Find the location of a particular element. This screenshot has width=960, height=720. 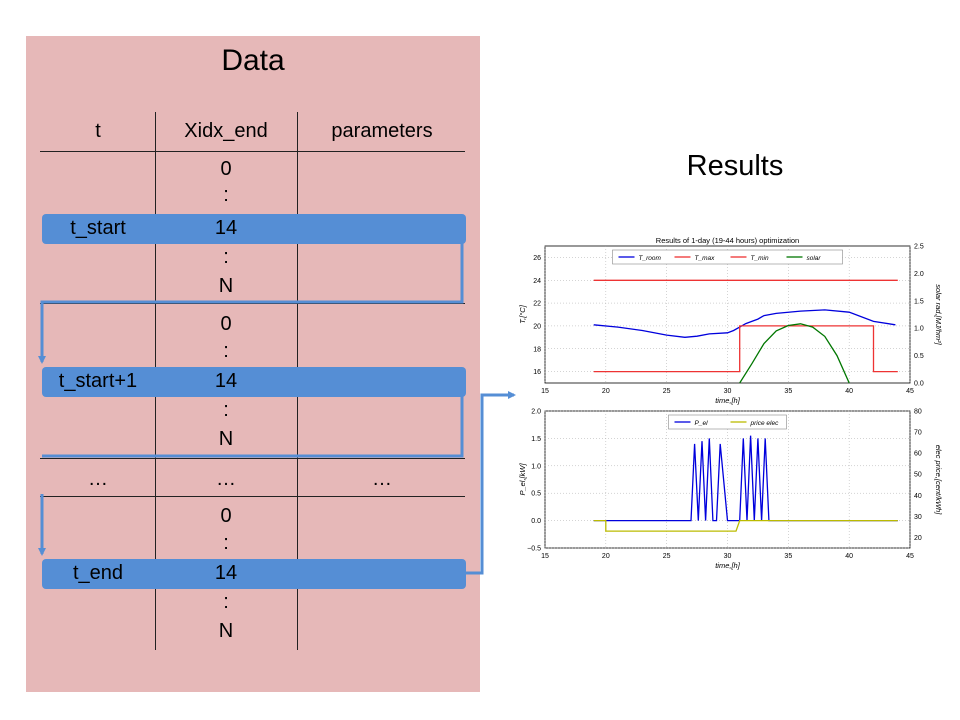

header-parameters: parameters is located at coordinates (382, 131).